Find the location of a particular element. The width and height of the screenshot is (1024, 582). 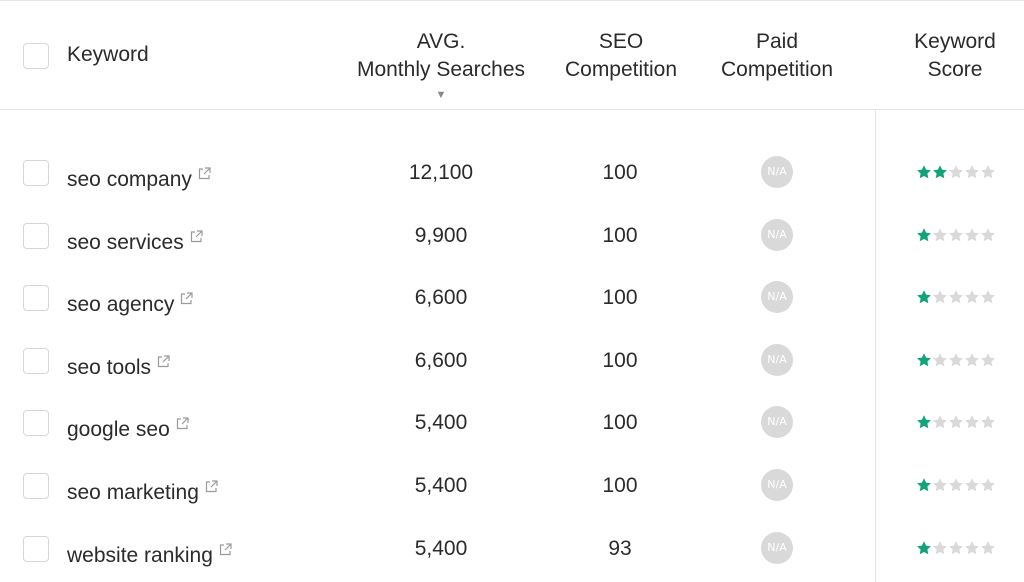

keyword-cell: seo marketing is located at coordinates (142, 490).